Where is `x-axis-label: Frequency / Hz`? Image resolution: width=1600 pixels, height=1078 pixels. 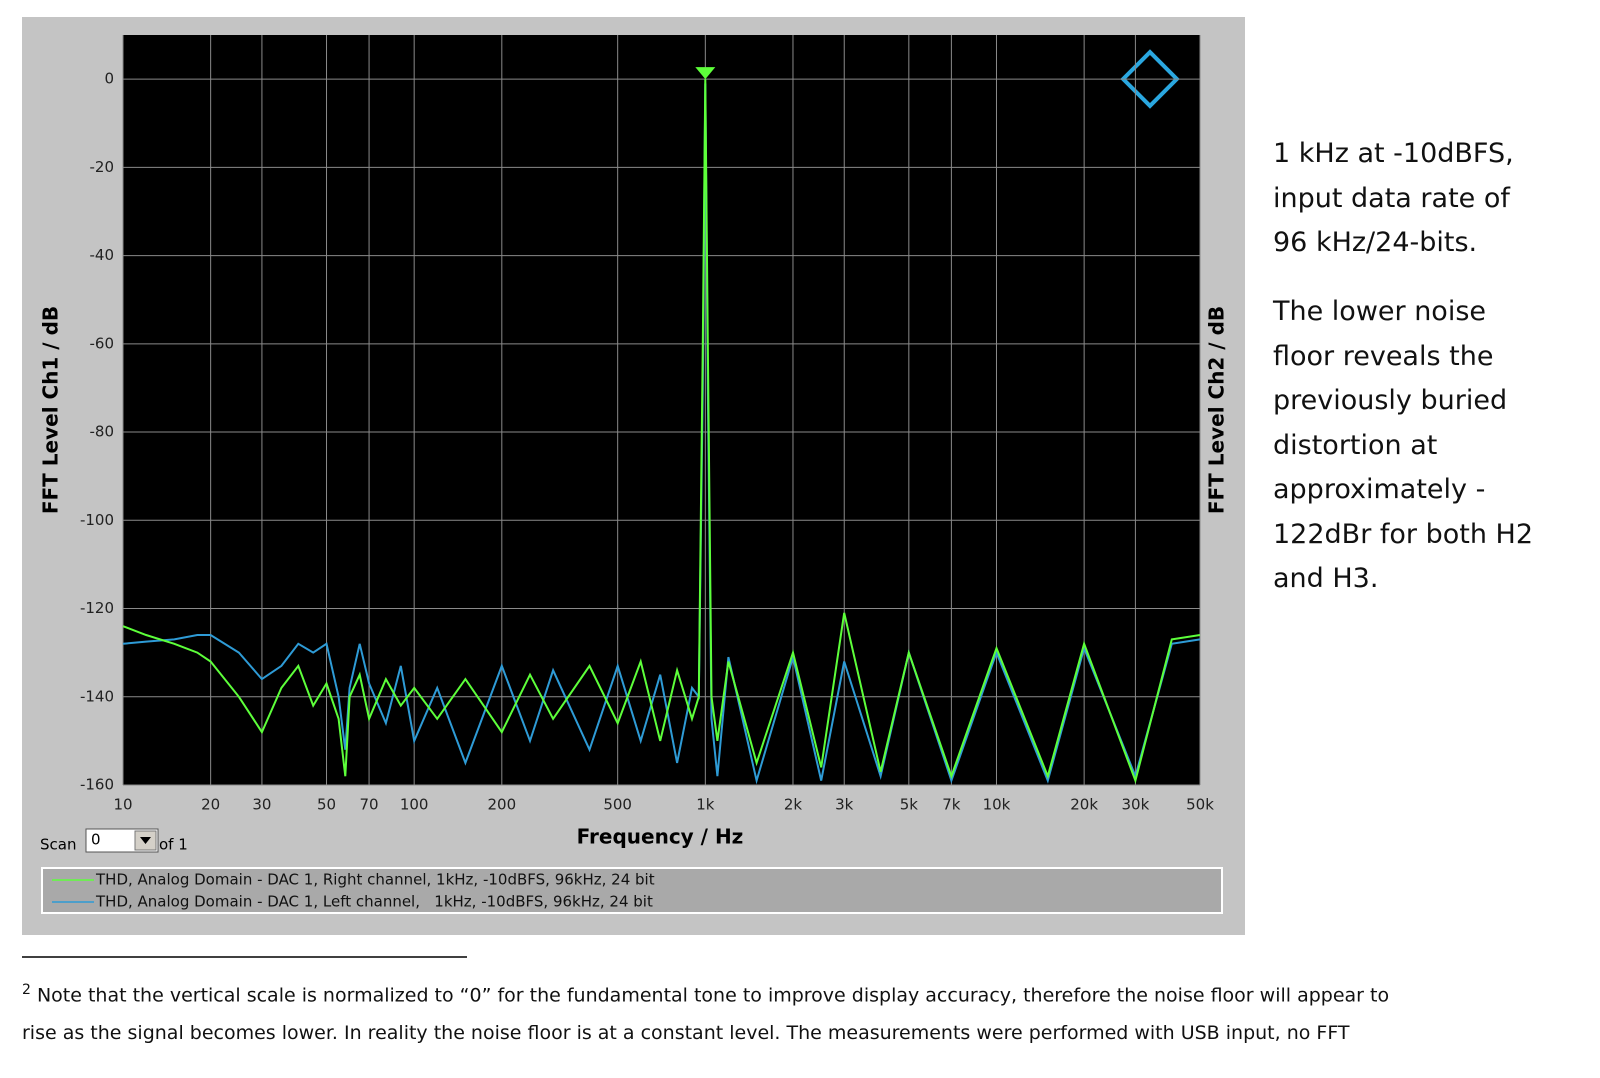 x-axis-label: Frequency / Hz is located at coordinates (660, 837).